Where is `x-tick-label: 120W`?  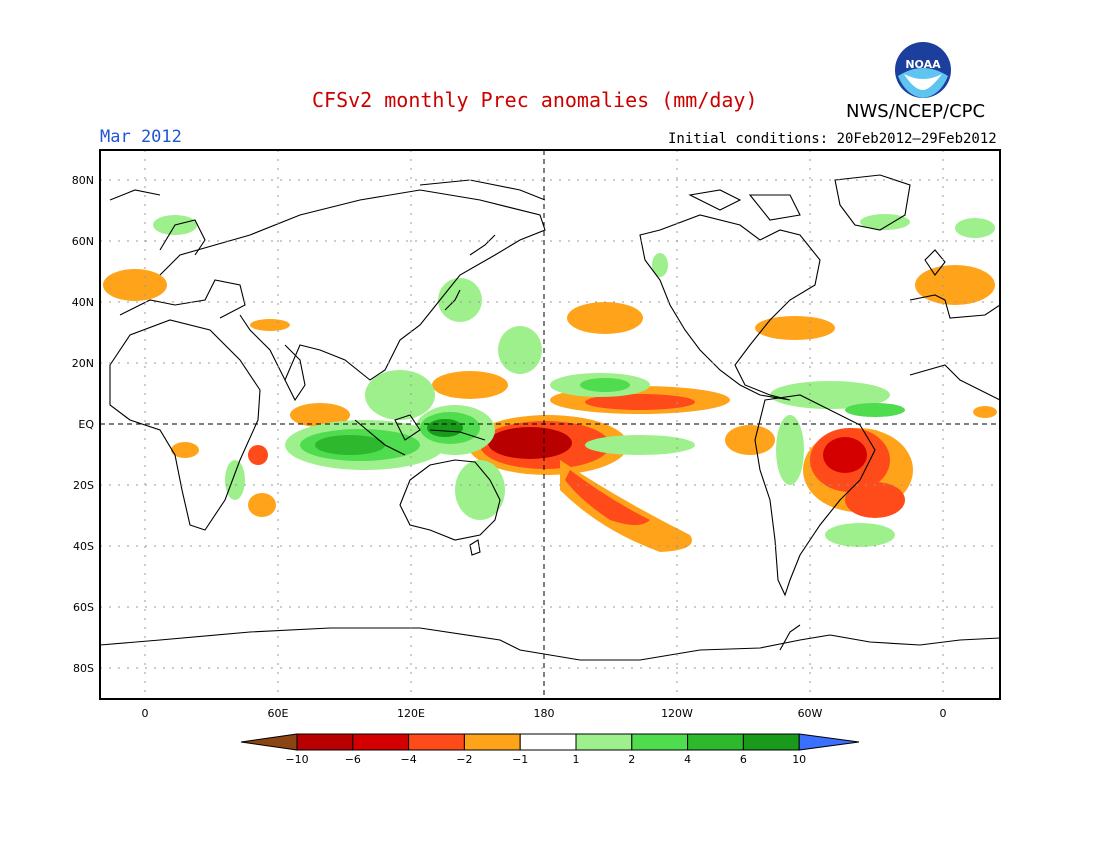
x-tick-label: 120W is located at coordinates (677, 713).